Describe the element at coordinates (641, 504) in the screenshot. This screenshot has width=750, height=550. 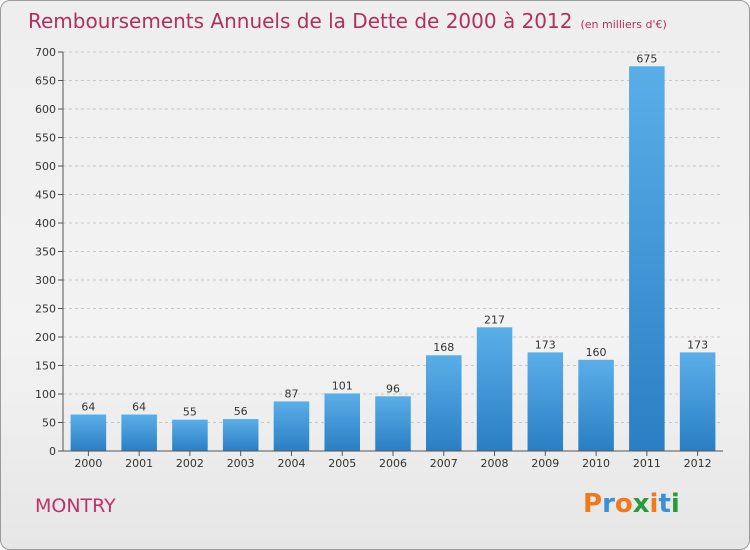
I see `logo-letter: x` at that location.